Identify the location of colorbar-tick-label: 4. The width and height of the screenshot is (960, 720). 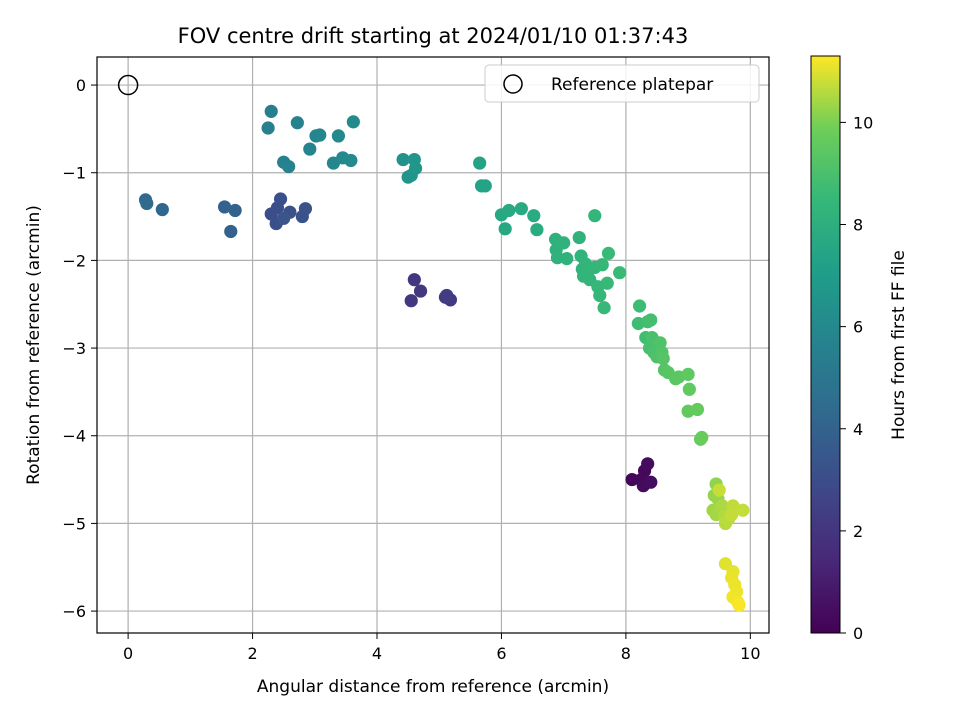
(858, 429).